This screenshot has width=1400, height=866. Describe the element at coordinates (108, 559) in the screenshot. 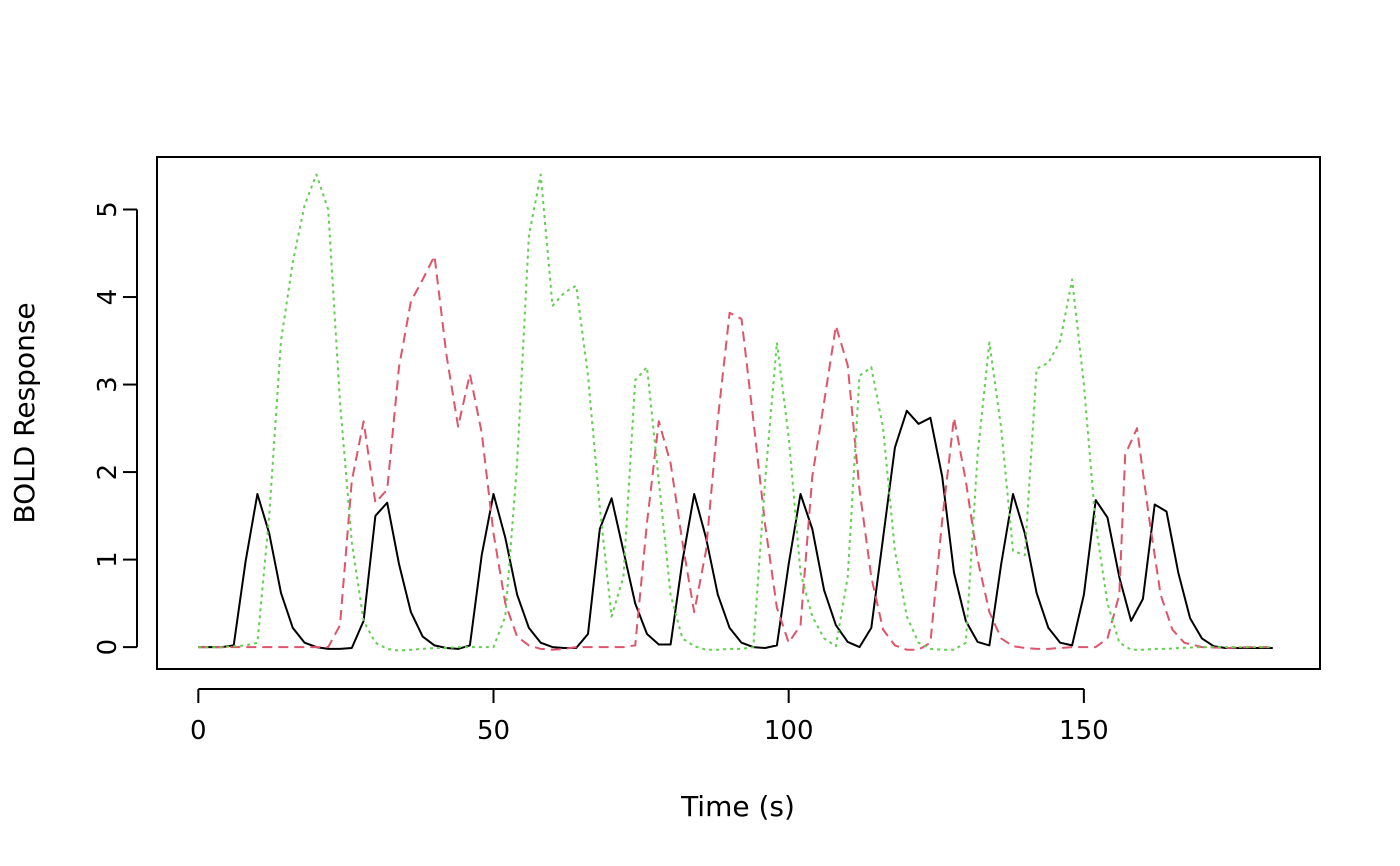

I see `y-tick-label: 1` at that location.